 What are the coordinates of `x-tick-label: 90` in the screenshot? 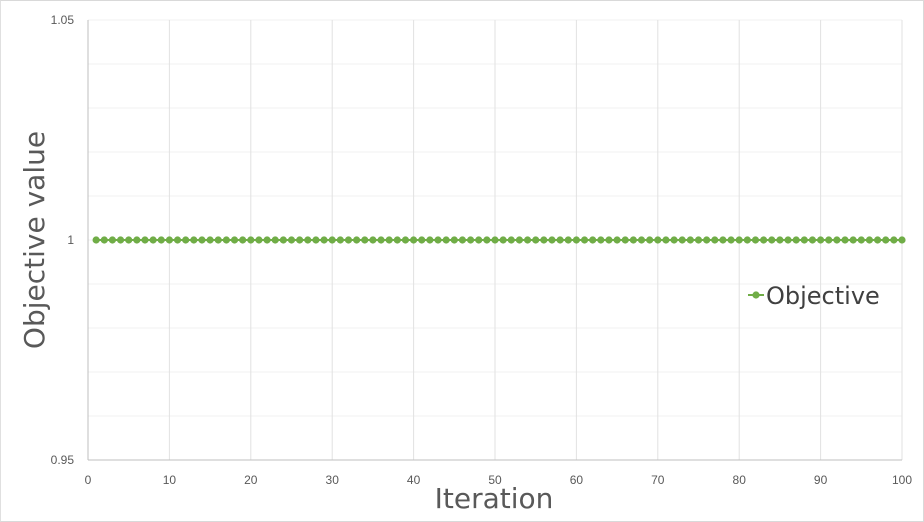 It's located at (821, 480).